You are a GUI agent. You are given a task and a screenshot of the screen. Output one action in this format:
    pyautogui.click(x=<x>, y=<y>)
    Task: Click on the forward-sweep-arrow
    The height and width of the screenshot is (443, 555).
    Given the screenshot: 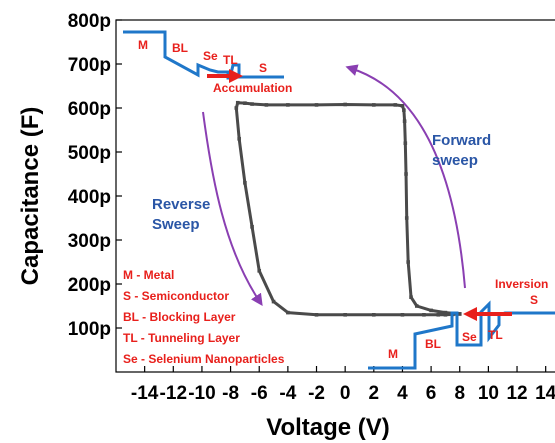 What is the action you would take?
    pyautogui.click(x=405, y=176)
    